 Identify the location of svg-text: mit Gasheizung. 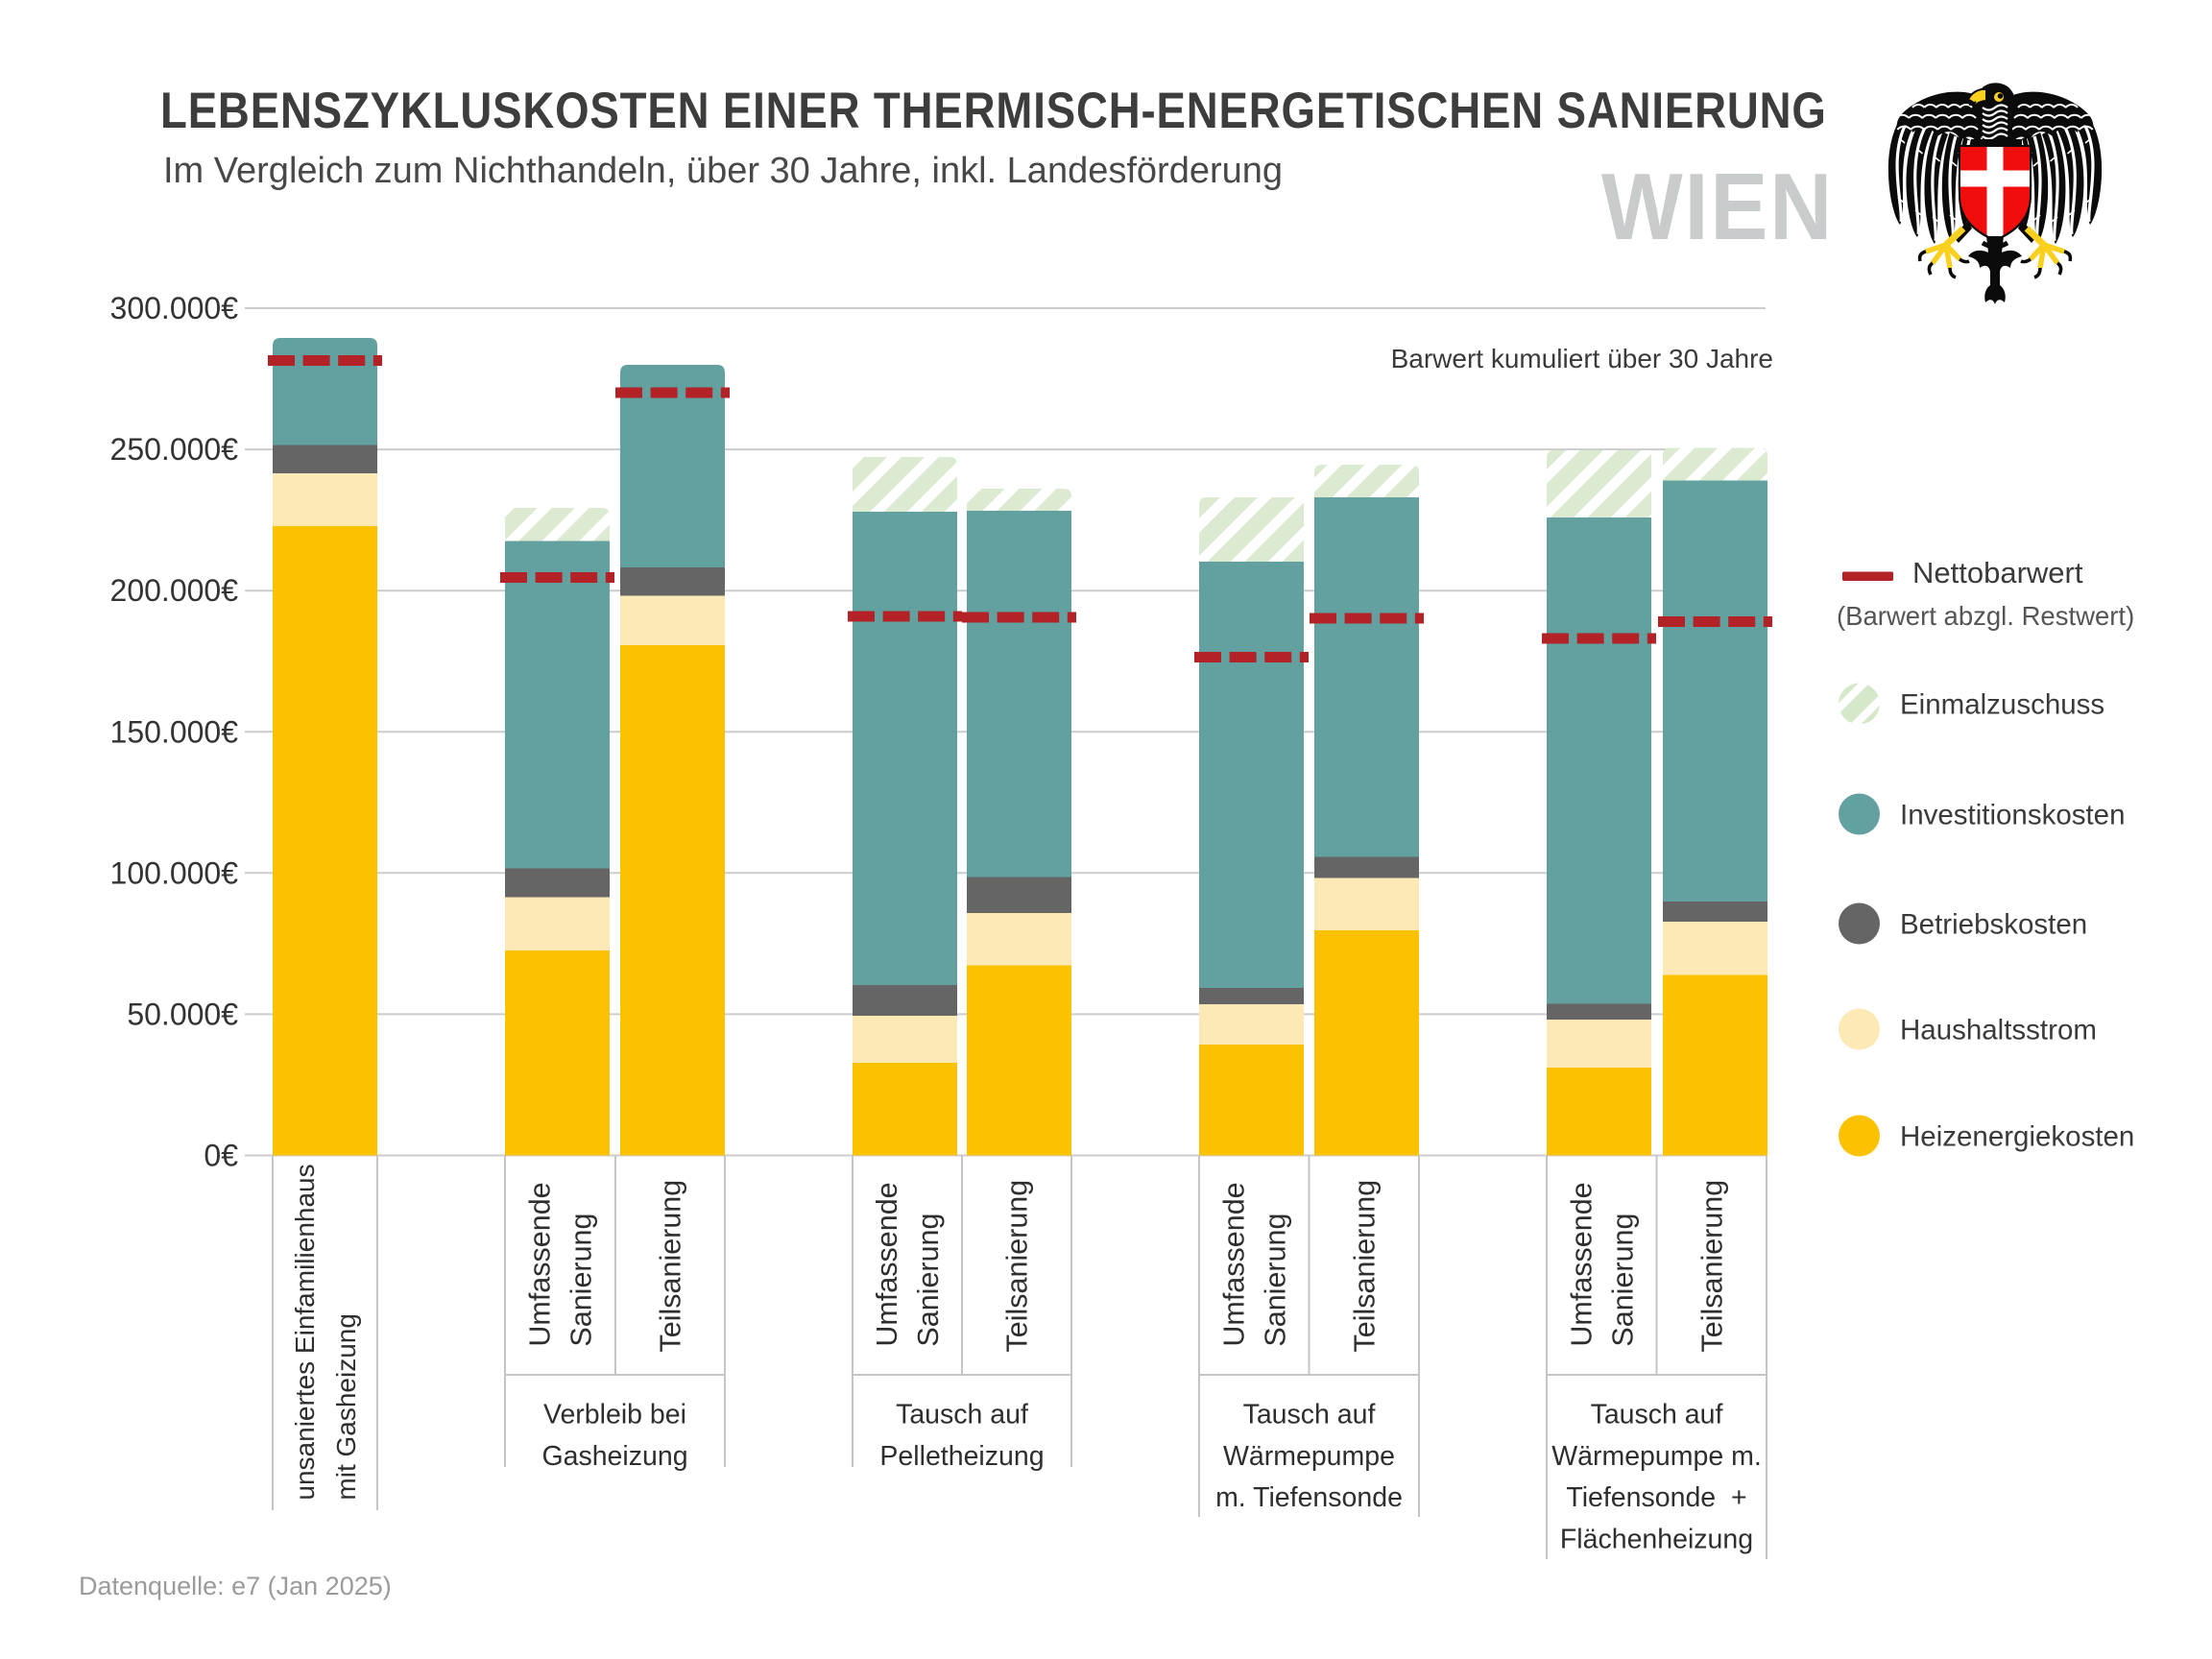
(346, 1407).